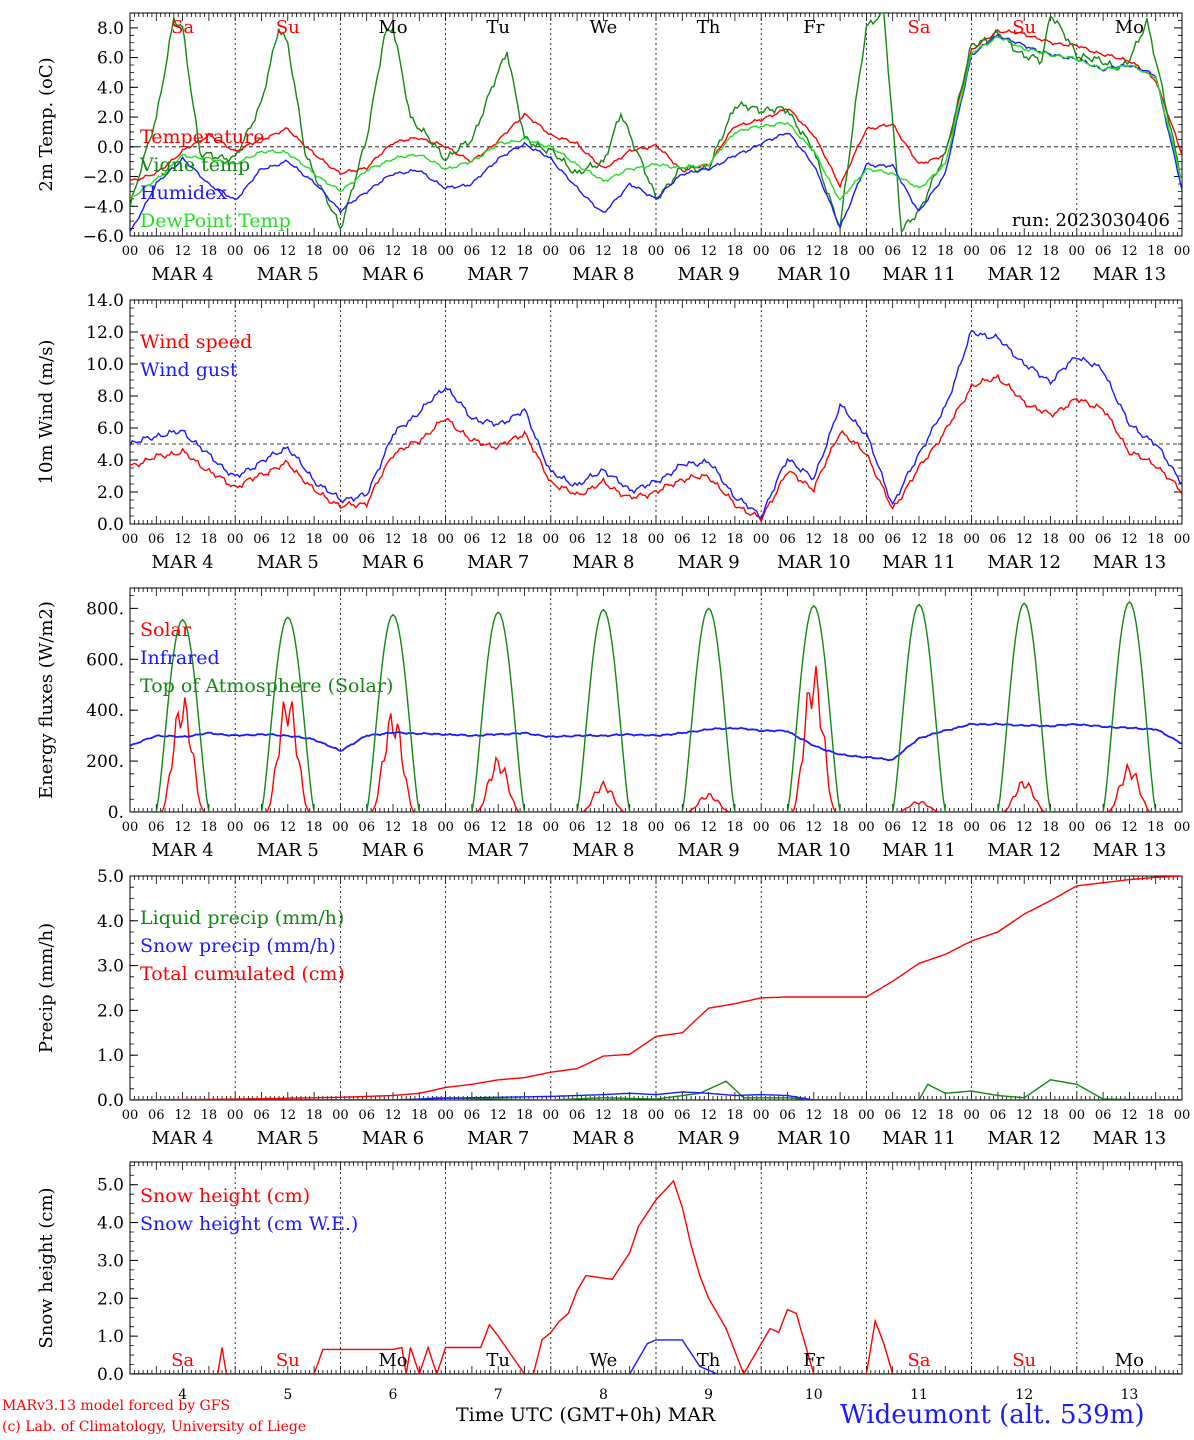 The image size is (1194, 1440). Describe the element at coordinates (392, 1360) in the screenshot. I see `day-label: Mo` at that location.